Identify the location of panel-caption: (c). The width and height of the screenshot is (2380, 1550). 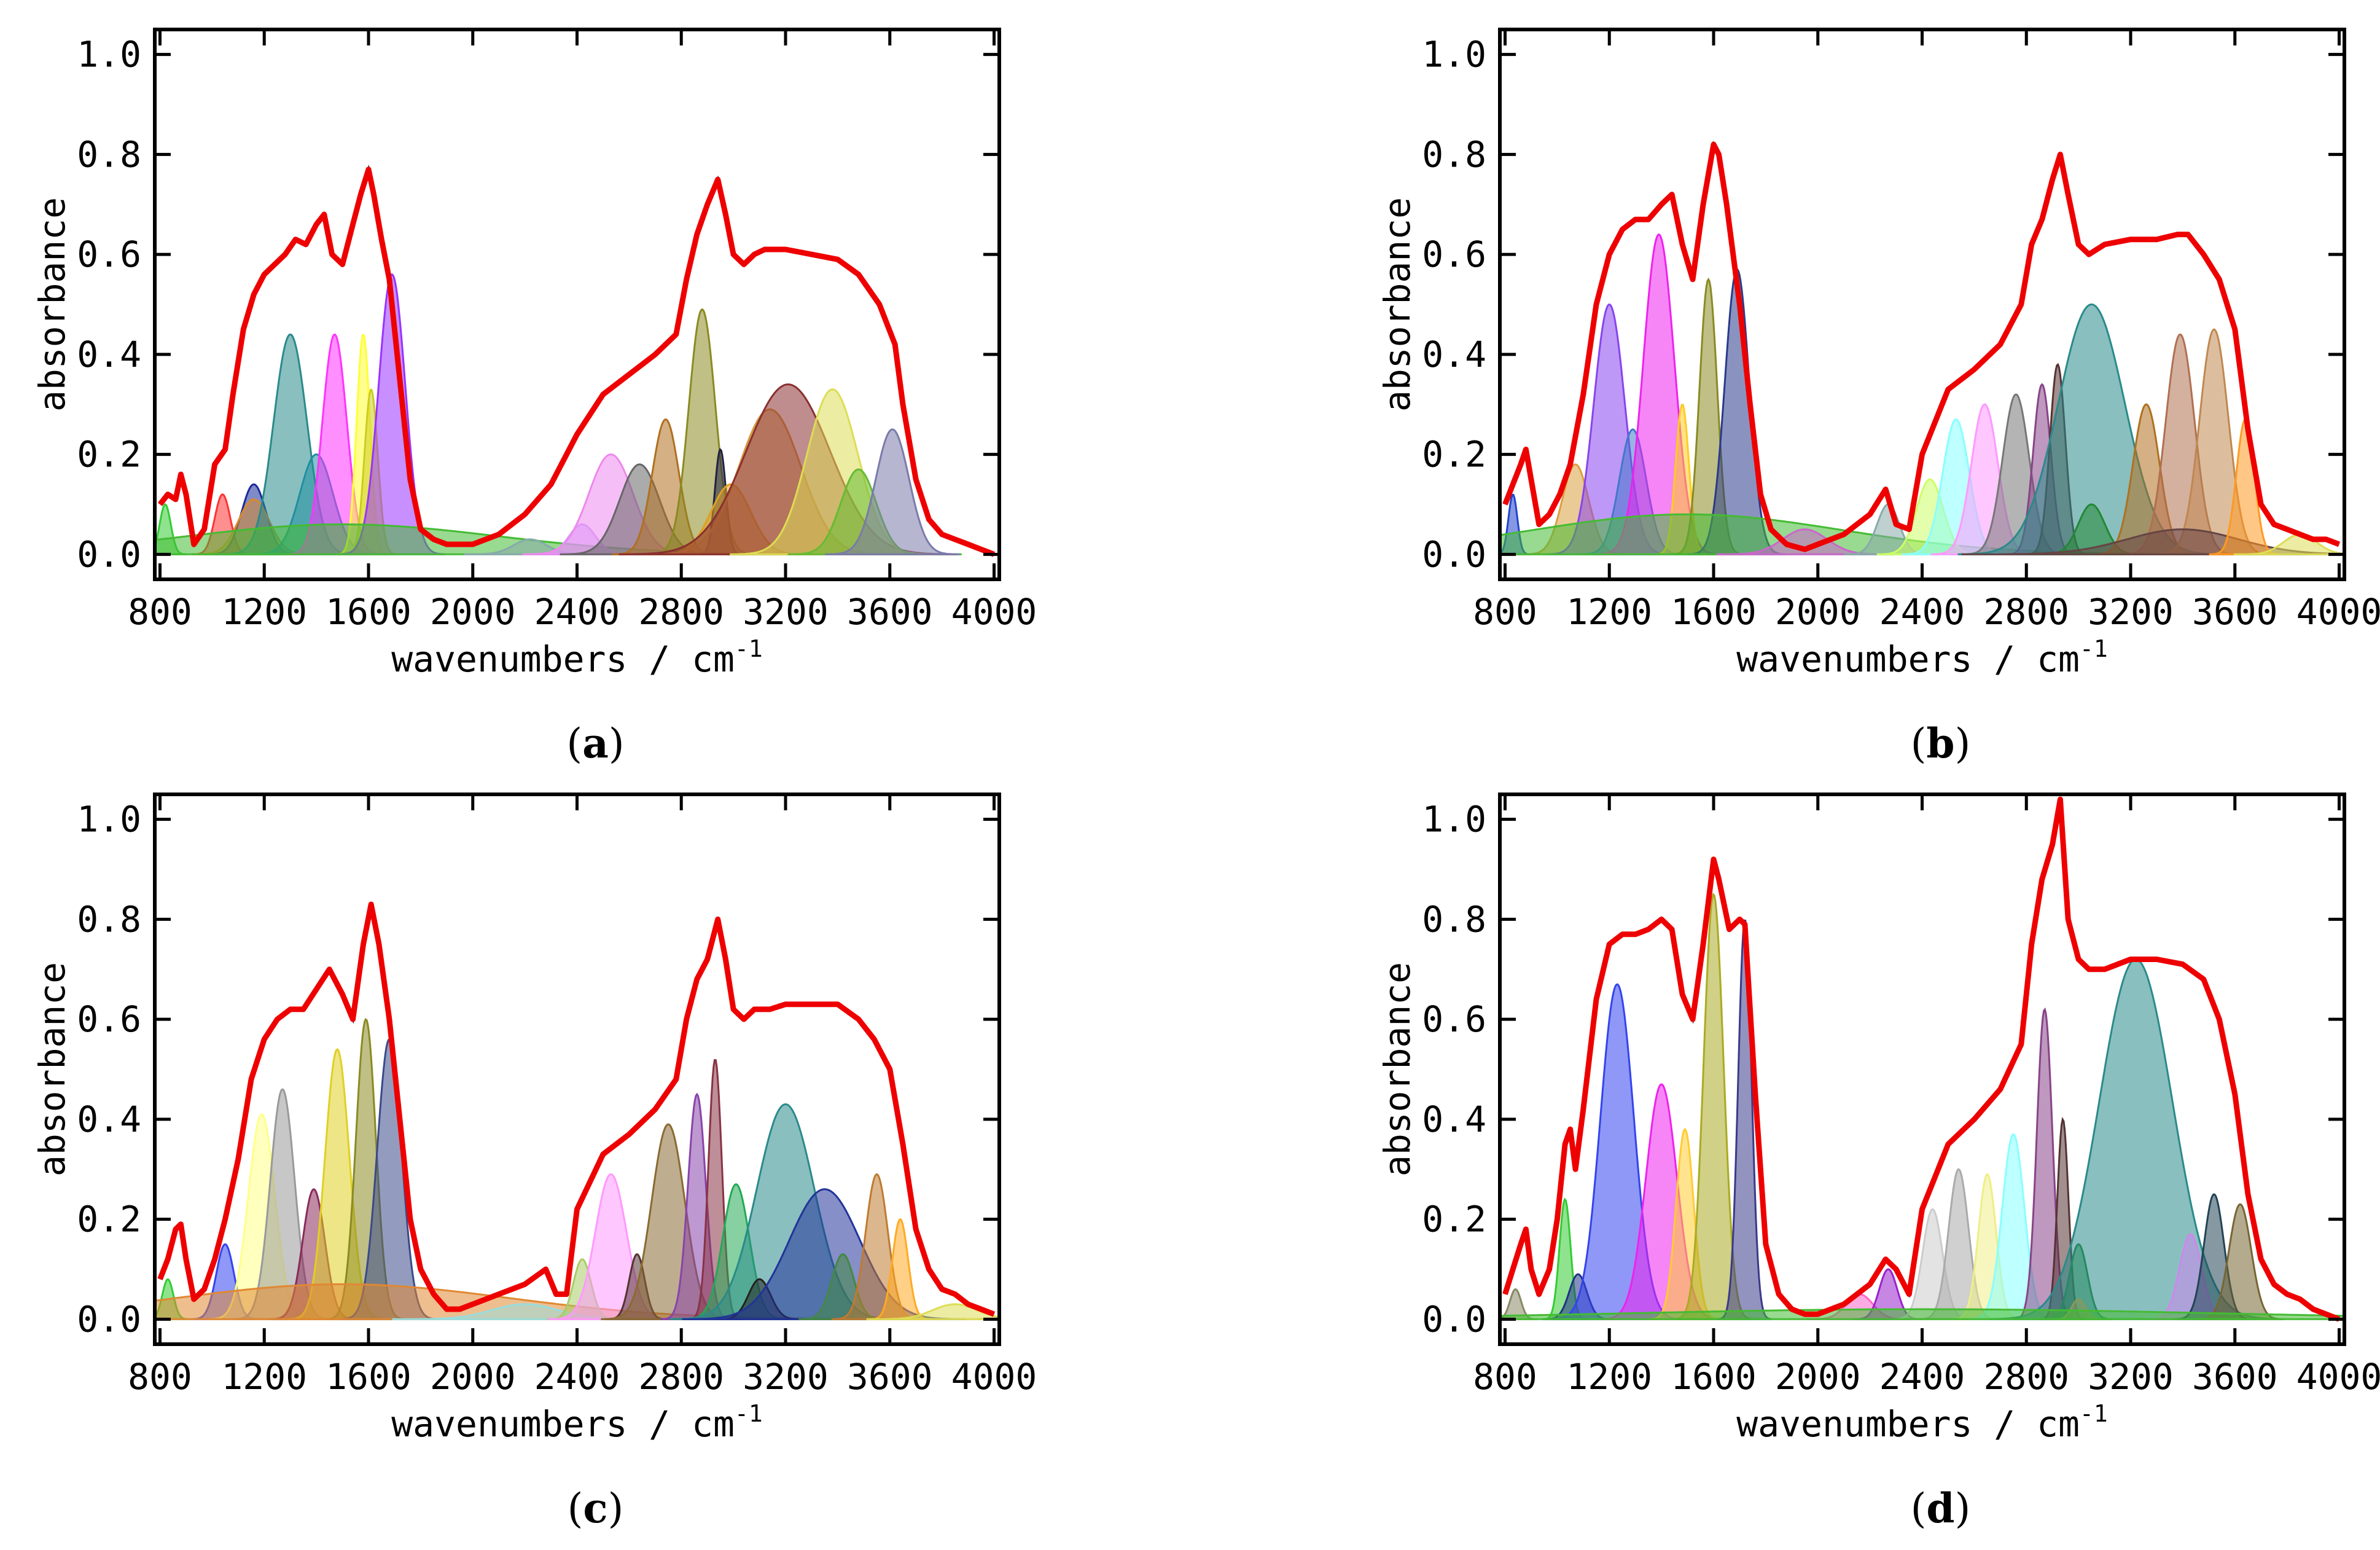
(596, 1508).